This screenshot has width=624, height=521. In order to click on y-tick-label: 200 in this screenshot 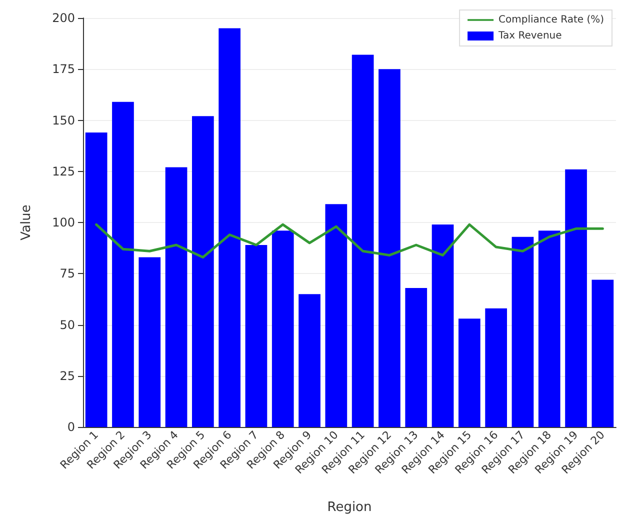, I will do `click(63, 18)`.